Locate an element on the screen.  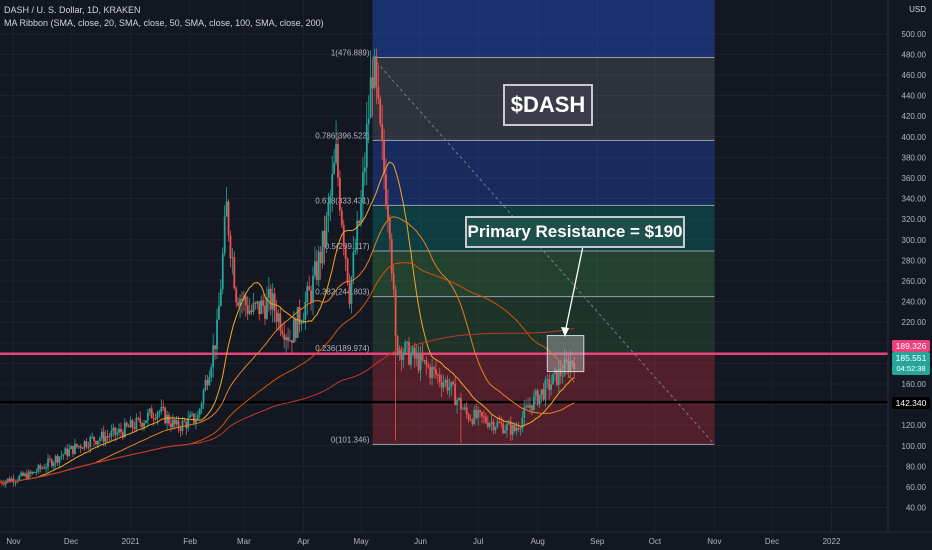
time-tick-label: Nov is located at coordinates (13, 541).